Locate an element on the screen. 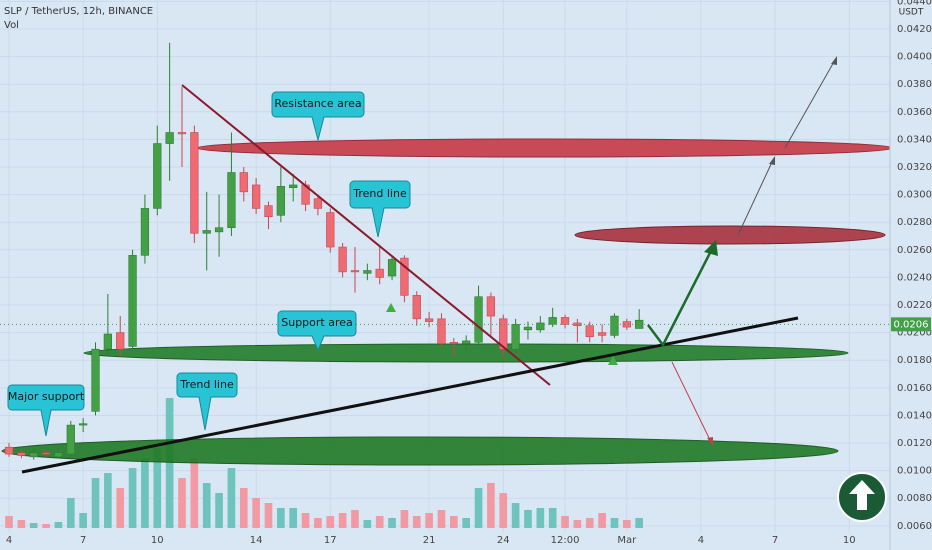  y-tick-label: 0.0300 is located at coordinates (914, 195).